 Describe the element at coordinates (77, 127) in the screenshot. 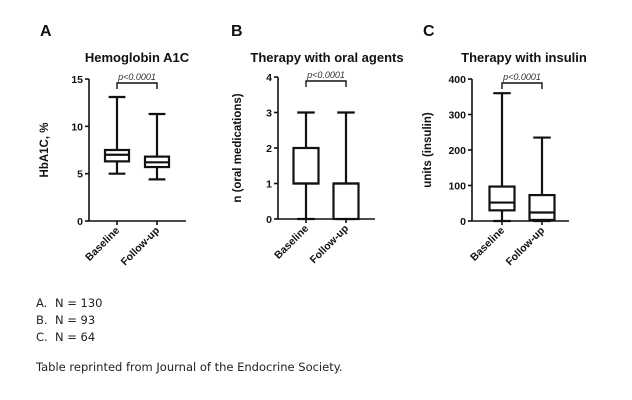

I see `y-tick-label: 10` at that location.